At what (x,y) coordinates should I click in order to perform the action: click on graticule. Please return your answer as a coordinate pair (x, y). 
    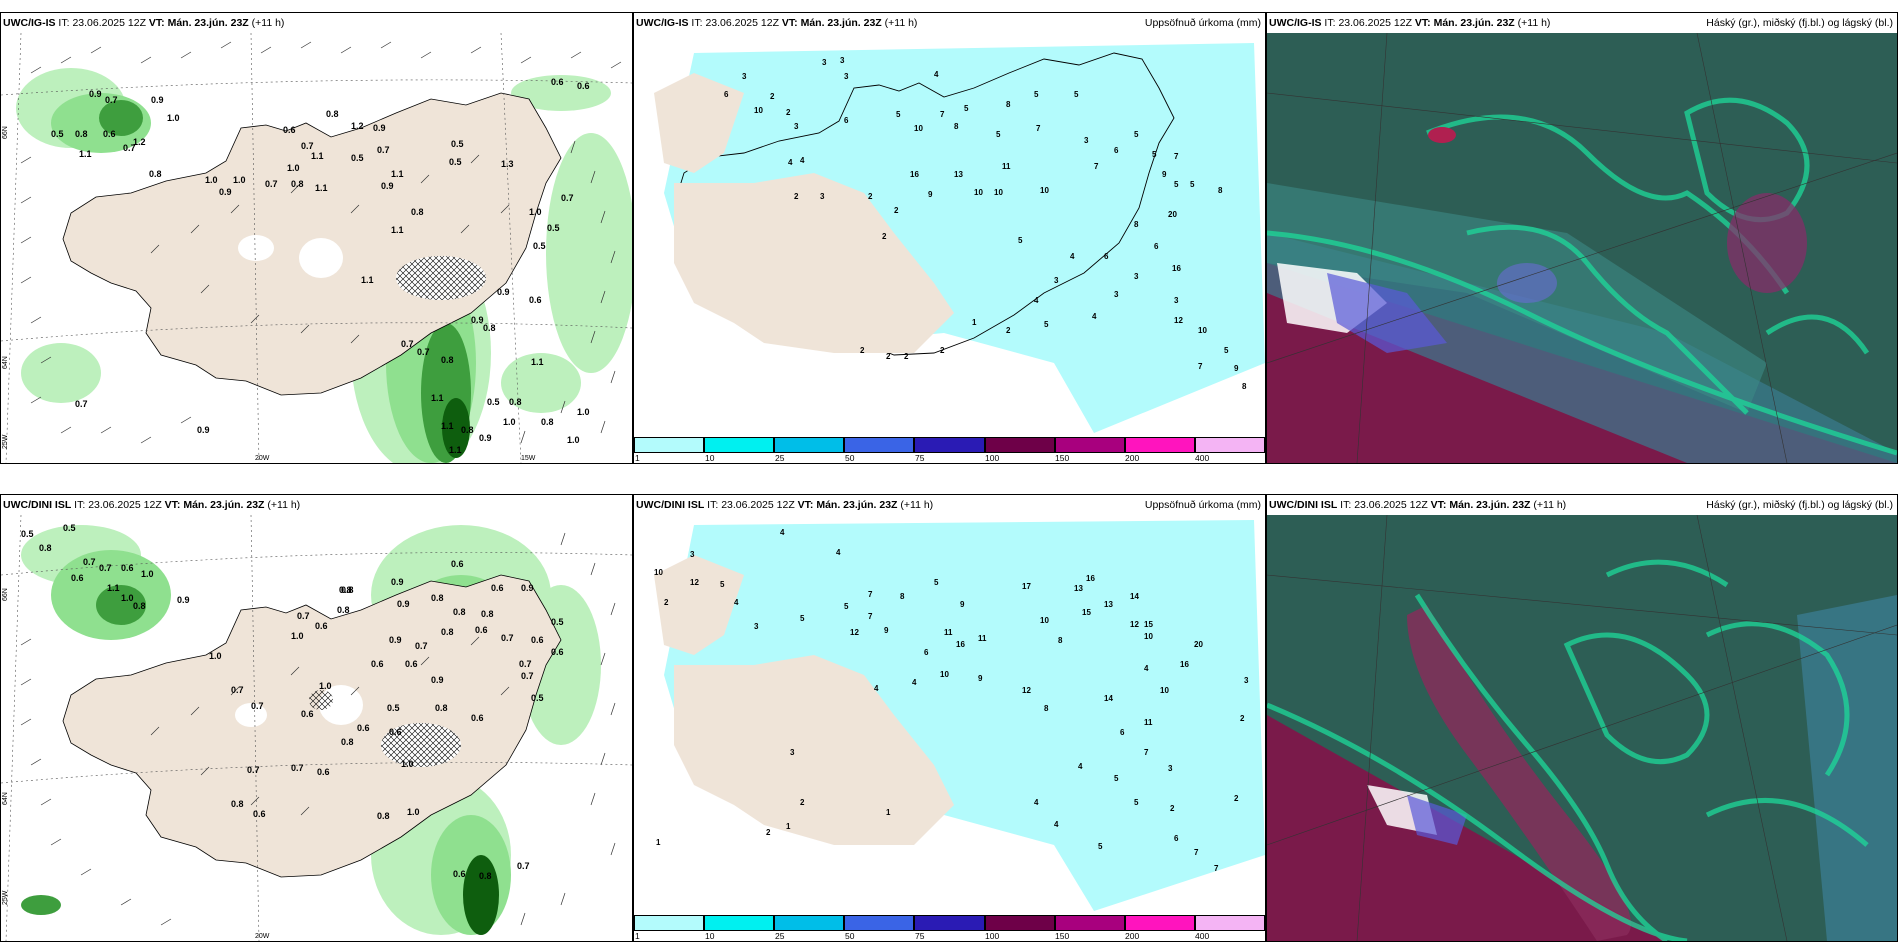
    Looking at the image, I should click on (1582, 728).